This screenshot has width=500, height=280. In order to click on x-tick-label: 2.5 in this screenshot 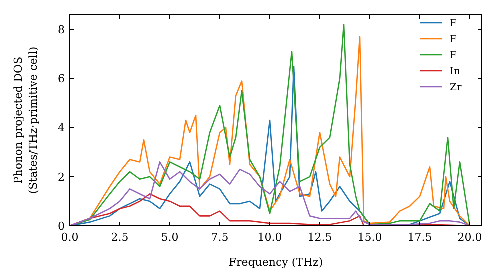, I will do `click(120, 237)`.